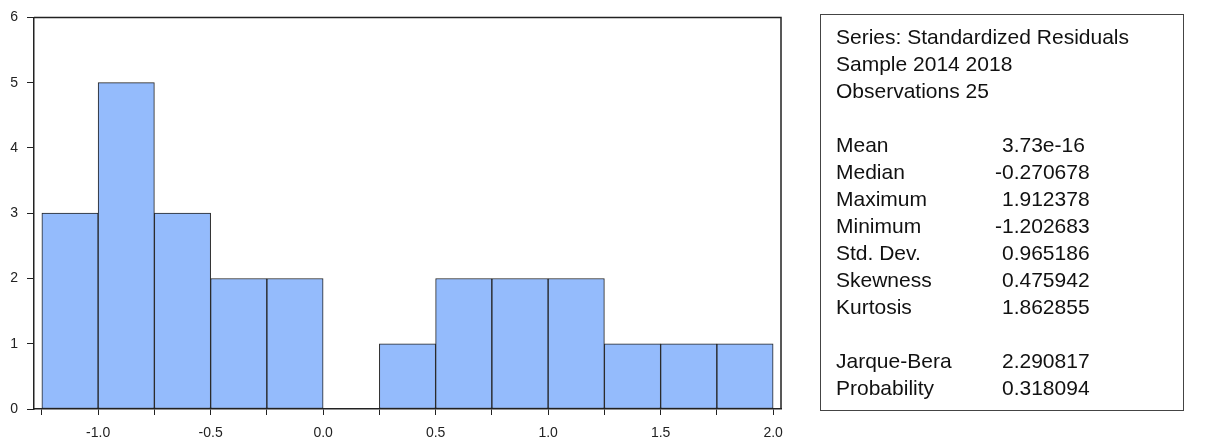  I want to click on y-tick-label: 3, so click(14, 212).